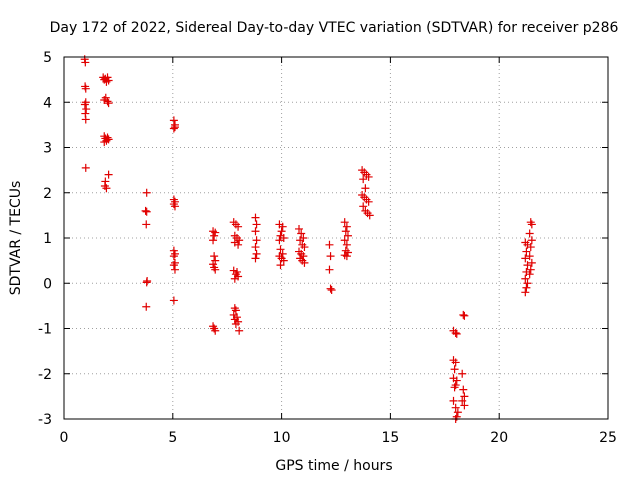 The height and width of the screenshot is (480, 640). Describe the element at coordinates (45, 375) in the screenshot. I see `y-tick-label: -2` at that location.